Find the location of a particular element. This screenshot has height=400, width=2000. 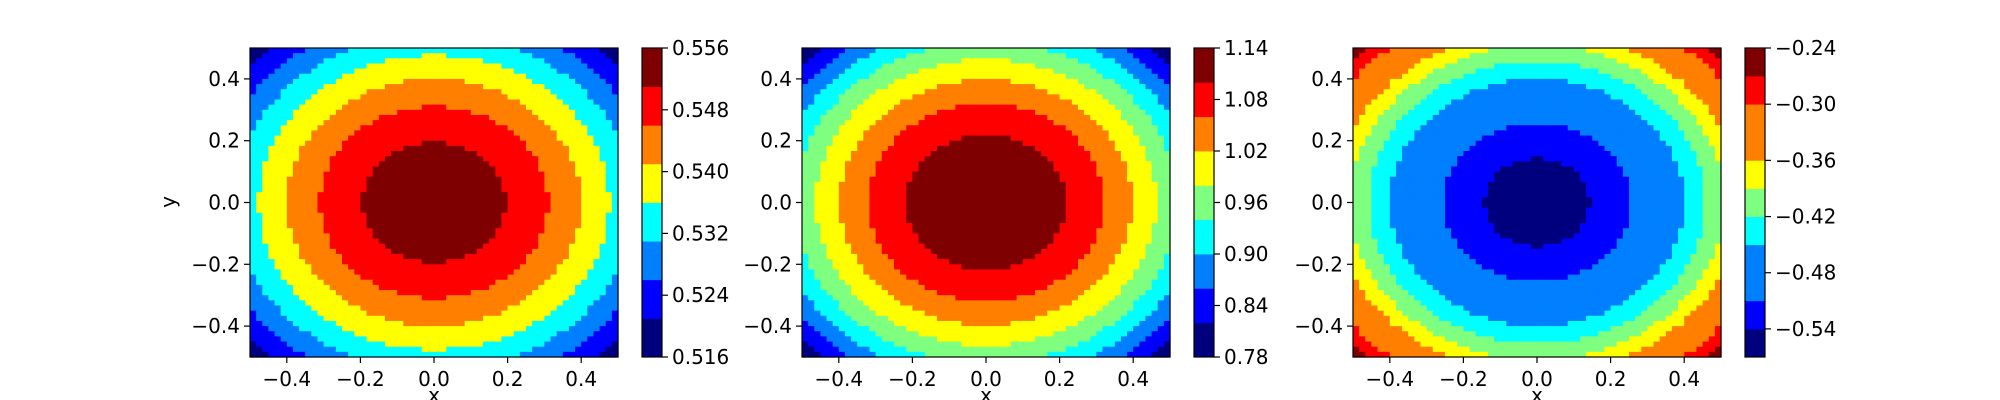

y-axis-label-1: y is located at coordinates (168, 202).